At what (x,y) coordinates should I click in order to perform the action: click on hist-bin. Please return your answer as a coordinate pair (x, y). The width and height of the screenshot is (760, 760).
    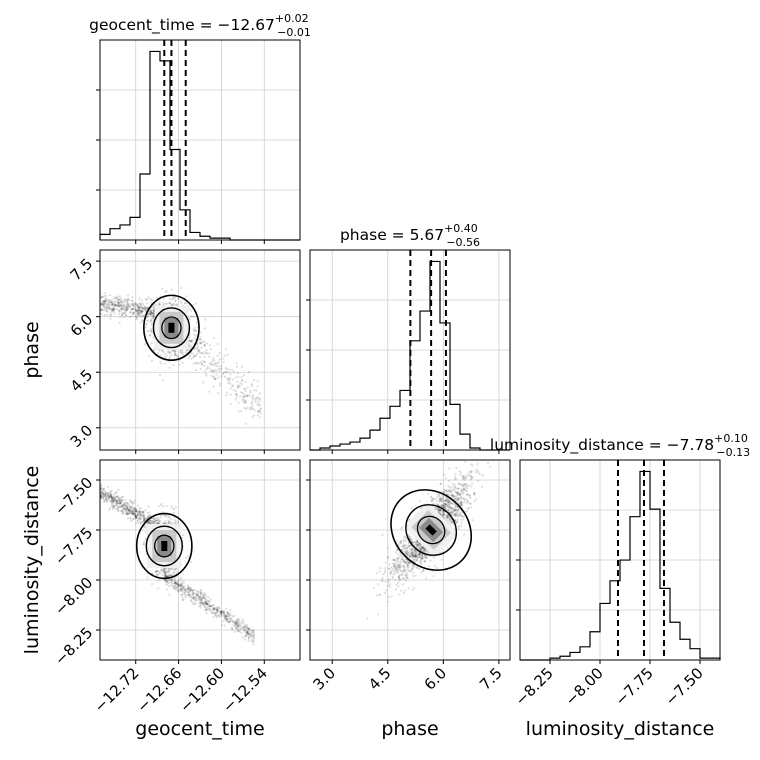
    Looking at the image, I should click on (155, 145).